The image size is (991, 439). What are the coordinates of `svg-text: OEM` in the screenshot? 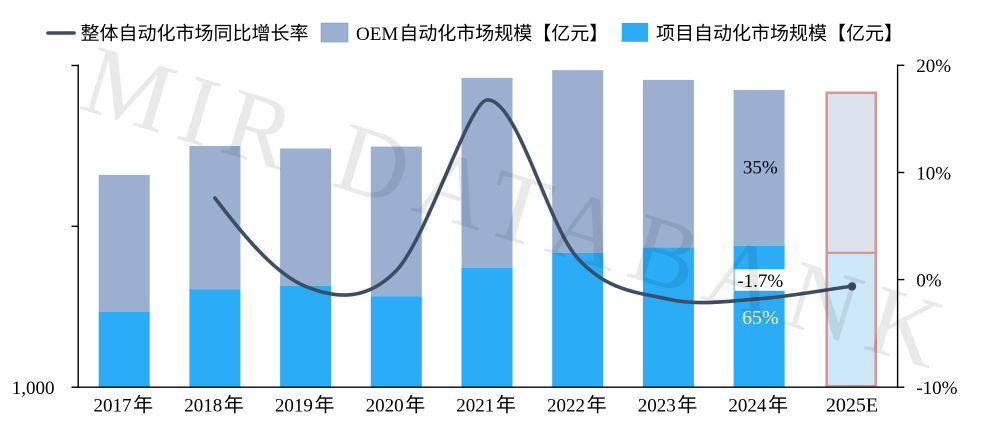 It's located at (377, 34).